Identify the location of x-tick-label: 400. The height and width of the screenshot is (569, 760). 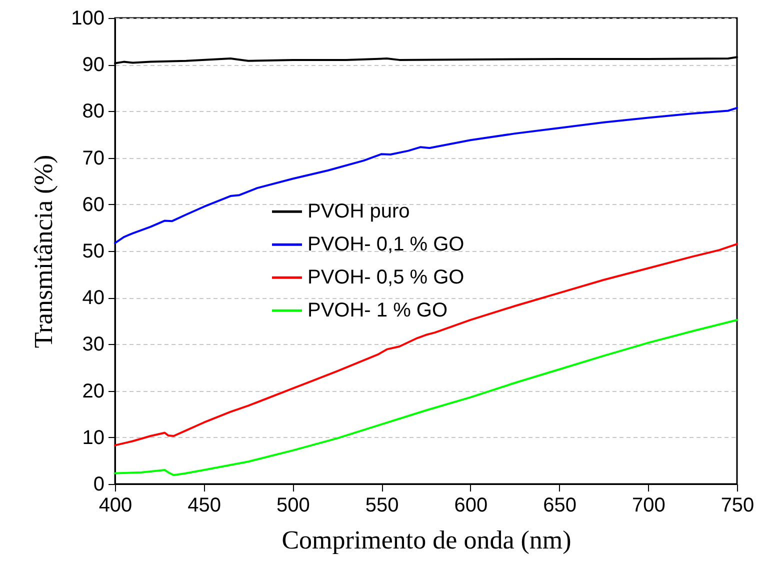
(115, 505).